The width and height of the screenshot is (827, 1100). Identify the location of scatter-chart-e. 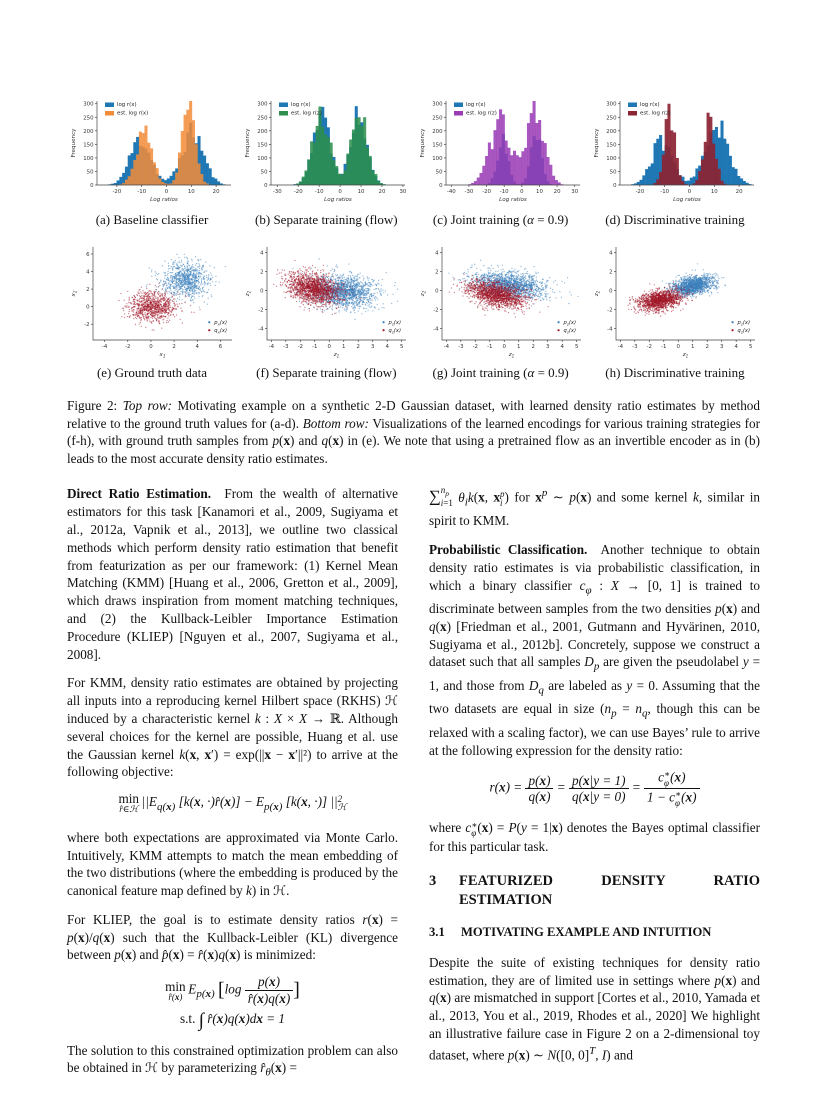
(152, 301).